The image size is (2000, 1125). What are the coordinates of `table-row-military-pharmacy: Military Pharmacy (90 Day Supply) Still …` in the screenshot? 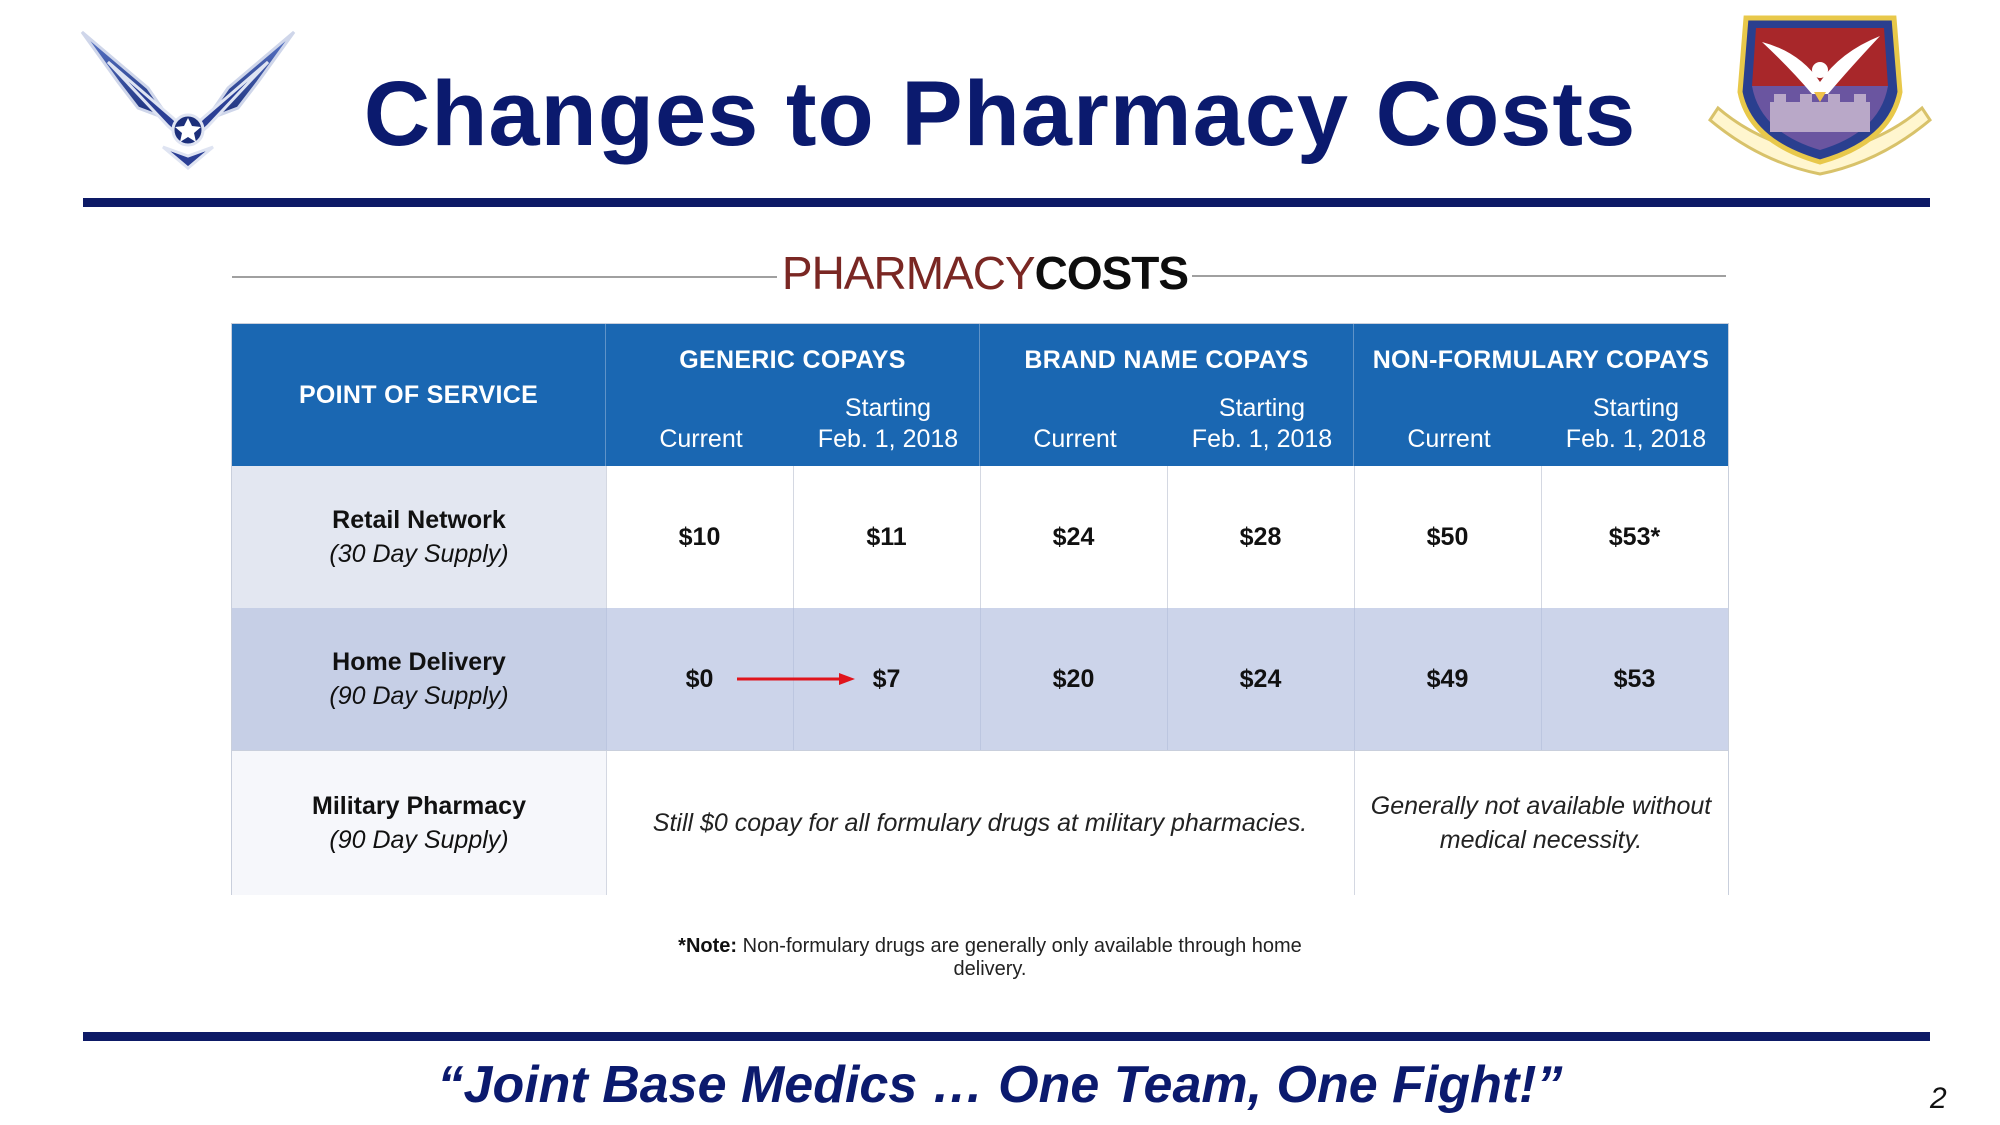 It's located at (980, 822).